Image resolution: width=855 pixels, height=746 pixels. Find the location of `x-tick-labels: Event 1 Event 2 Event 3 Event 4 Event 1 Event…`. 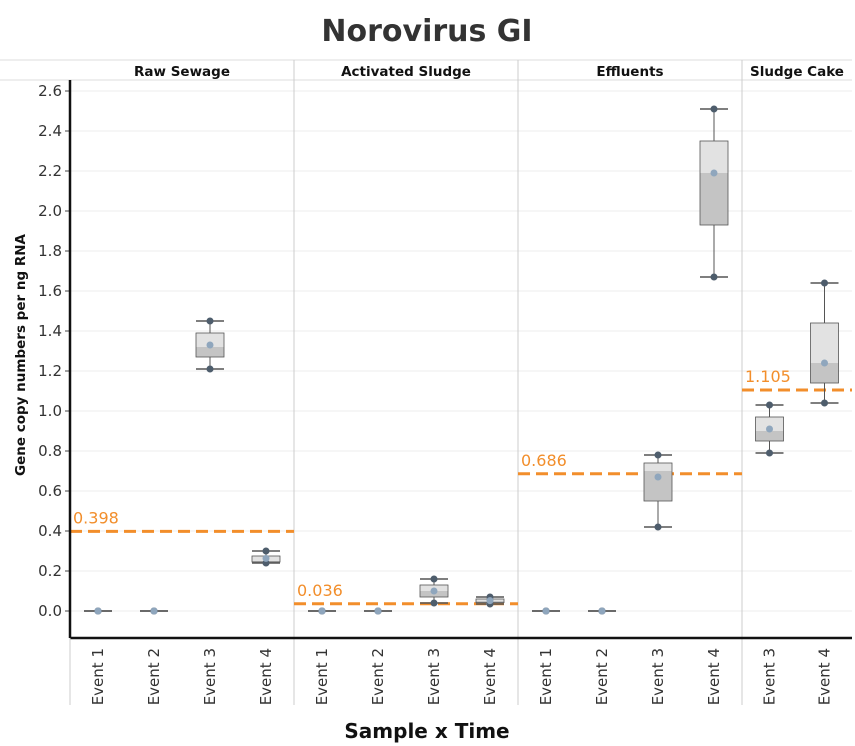

x-tick-labels: Event 1 Event 2 Event 3 Event 4 Event 1 Event… is located at coordinates (461, 676).